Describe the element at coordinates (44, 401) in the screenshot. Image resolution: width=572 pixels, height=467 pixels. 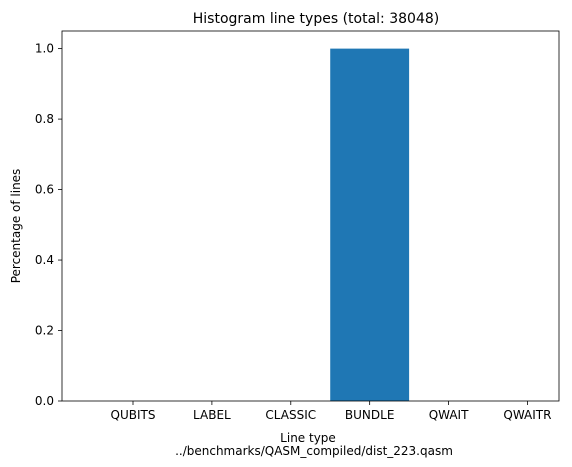
I see `y-tick-label-0.0: 0.0` at that location.